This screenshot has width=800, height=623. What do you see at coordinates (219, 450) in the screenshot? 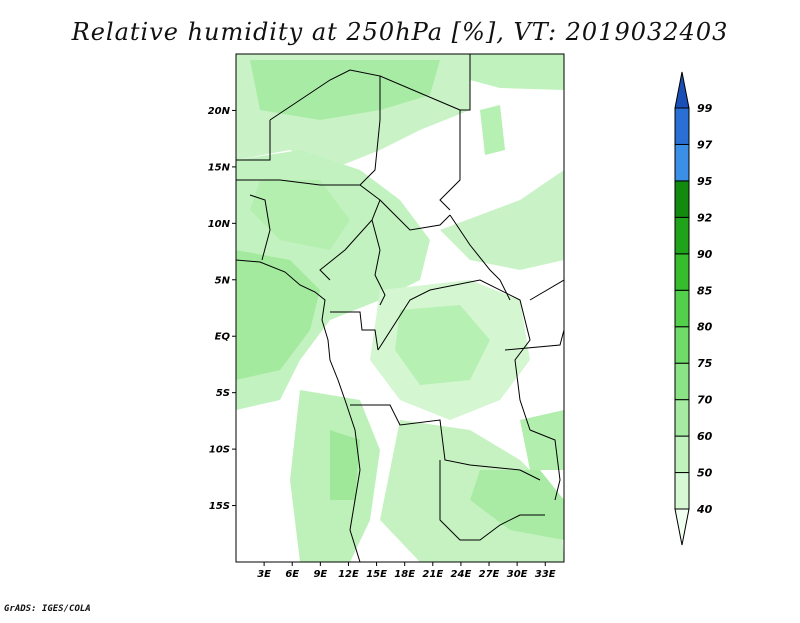
I see `lat-label: 10S` at bounding box center [219, 450].